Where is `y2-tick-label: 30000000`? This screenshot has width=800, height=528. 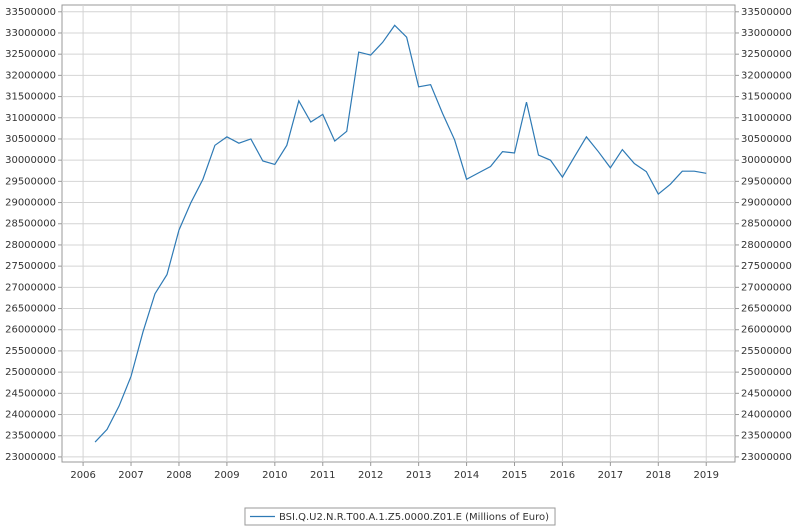 y2-tick-label: 30000000 is located at coordinates (766, 160).